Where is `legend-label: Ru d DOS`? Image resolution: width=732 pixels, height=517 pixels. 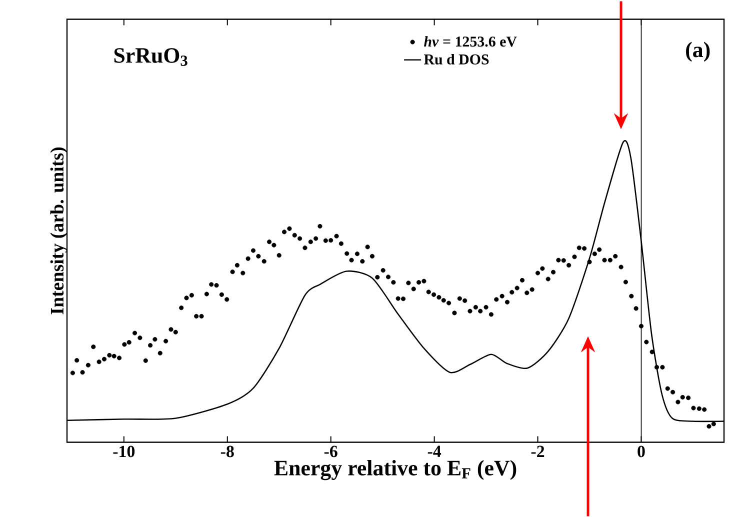
legend-label: Ru d DOS is located at coordinates (456, 59).